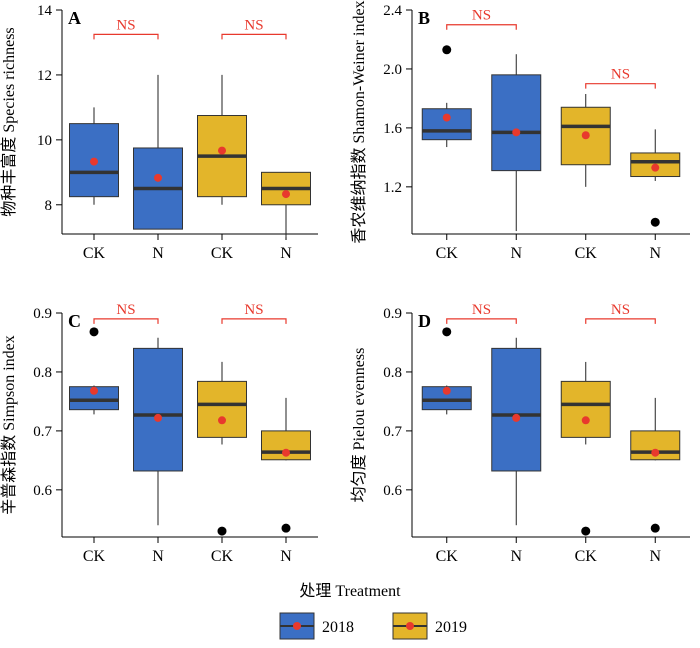 The height and width of the screenshot is (648, 700). Describe the element at coordinates (44, 76) in the screenshot. I see `y-tick-label: 12` at that location.